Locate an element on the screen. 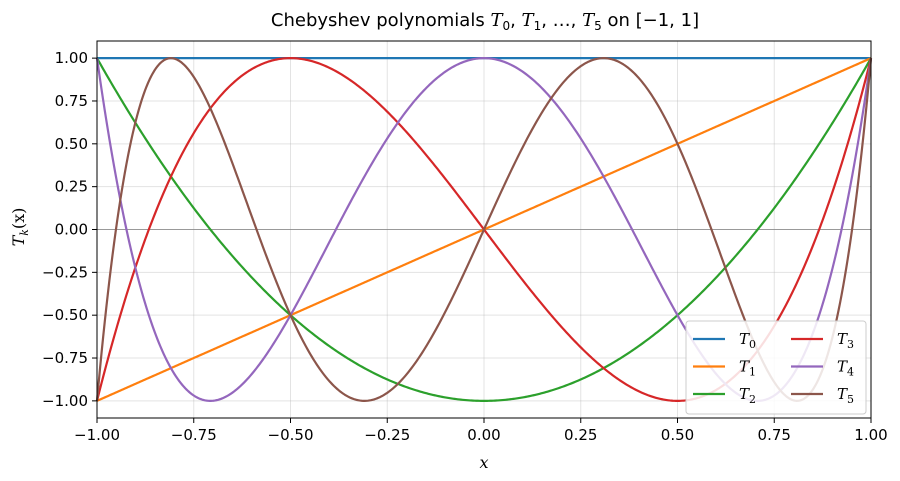 This screenshot has width=900, height=481. y-axis-ticks: 1.00 0.75 0.50 0.25 0.00 −0.25 −0.50 −0.75 −1.00 is located at coordinates (69, 229).